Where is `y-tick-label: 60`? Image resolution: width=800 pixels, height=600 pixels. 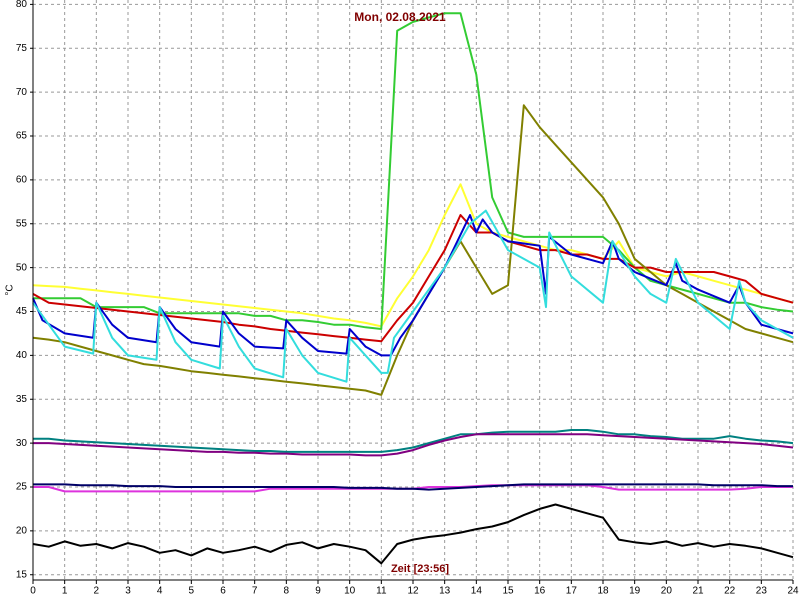 y-tick-label: 60 is located at coordinates (22, 180).